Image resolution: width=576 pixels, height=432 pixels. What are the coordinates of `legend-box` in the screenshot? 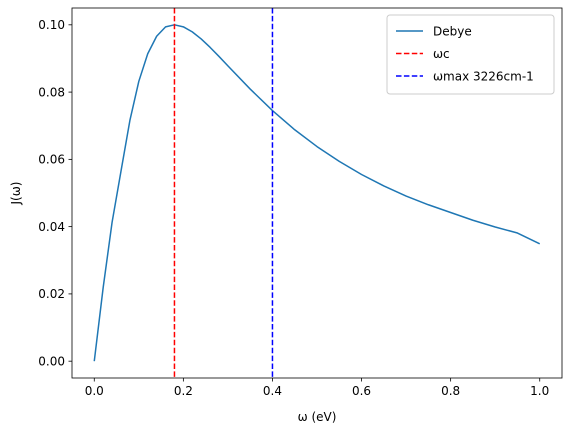 It's located at (470, 54).